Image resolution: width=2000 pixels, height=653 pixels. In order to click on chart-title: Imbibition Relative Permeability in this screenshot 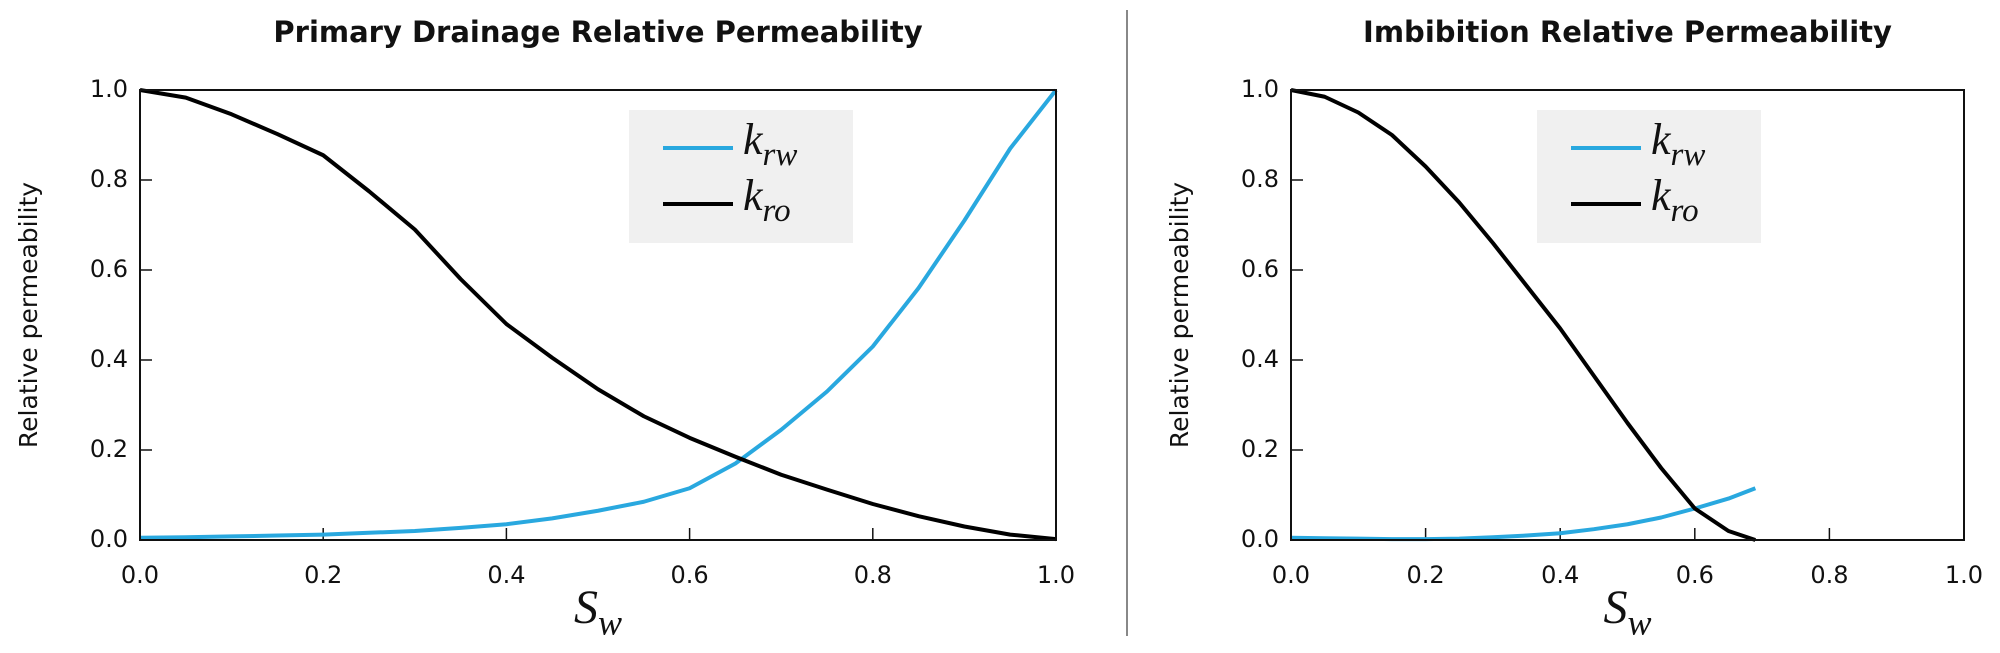, I will do `click(1627, 32)`.